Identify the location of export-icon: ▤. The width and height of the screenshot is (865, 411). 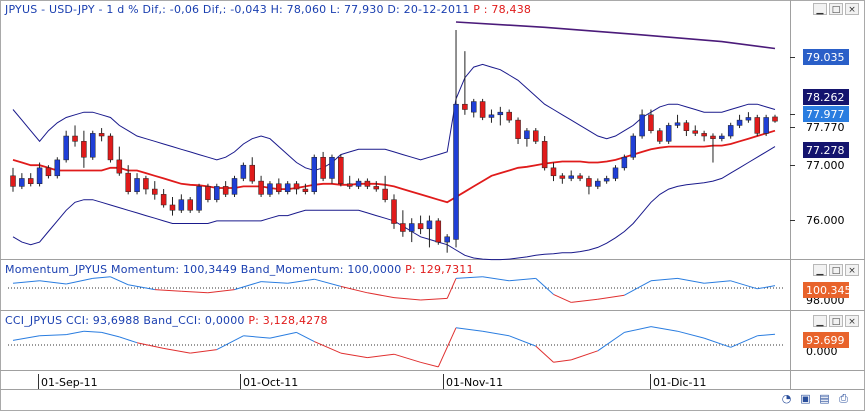
(824, 398).